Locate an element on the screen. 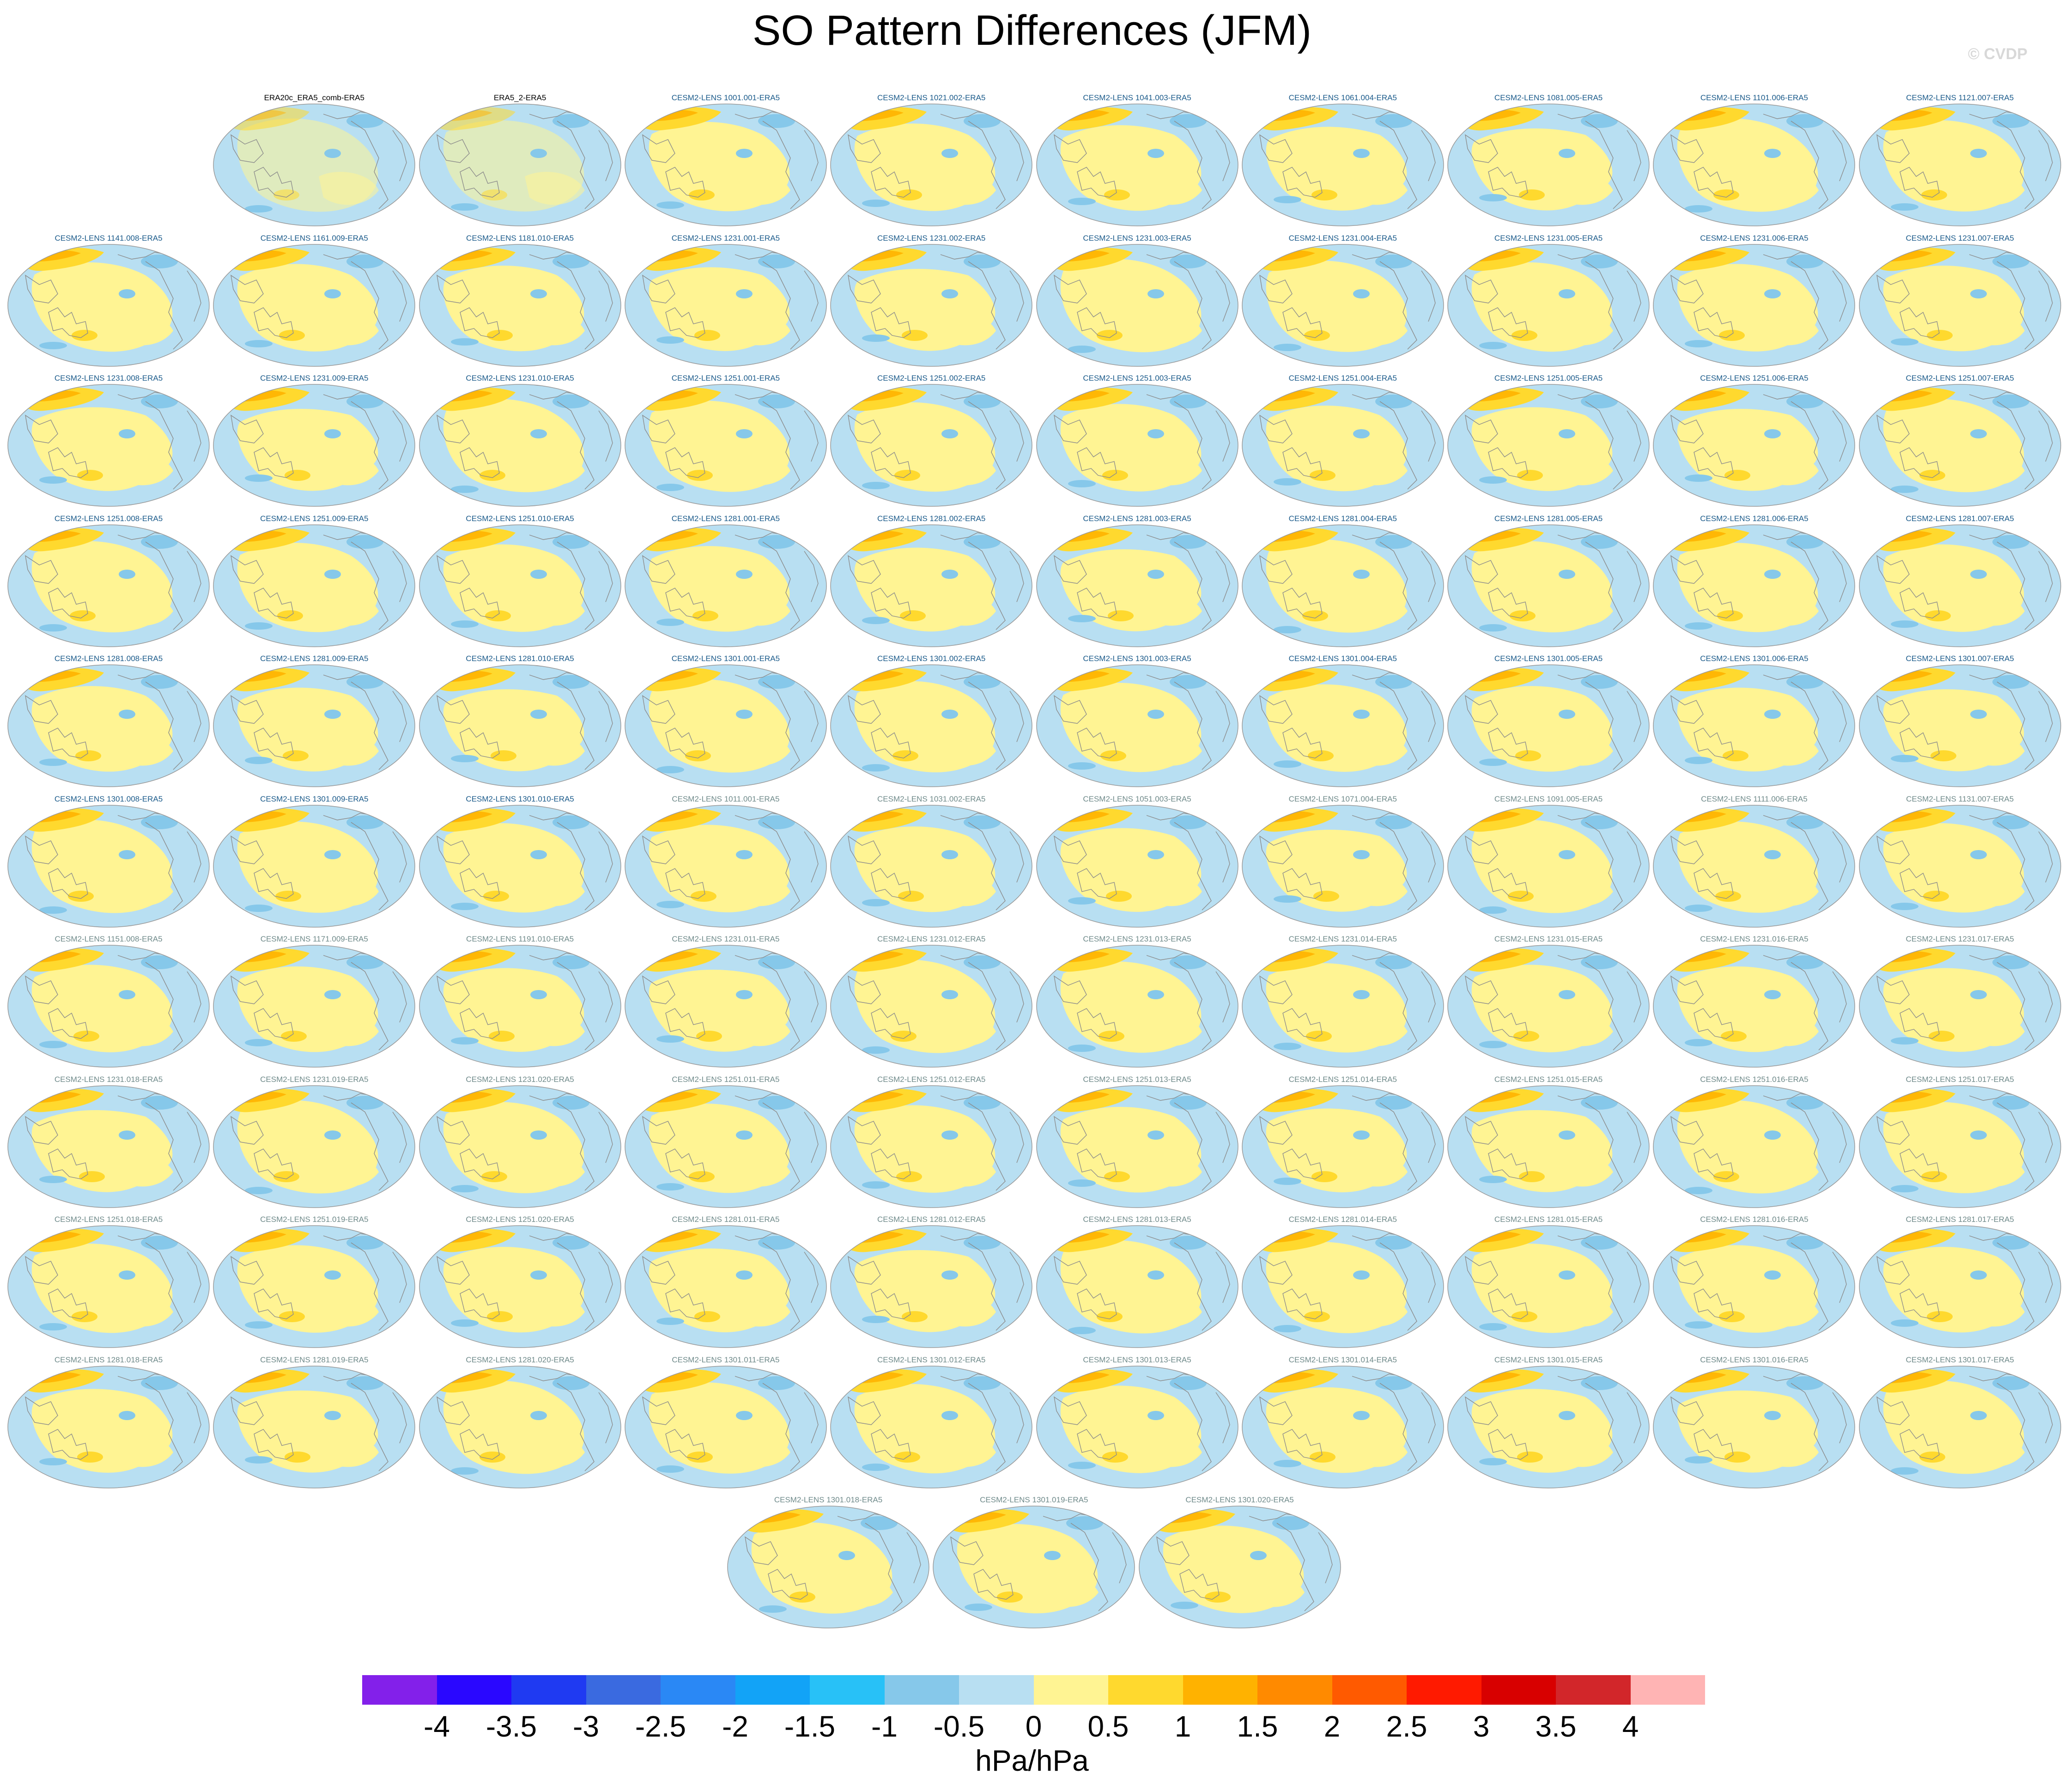  panel-label: CESM2-LENS 1251.001-ERA5 is located at coordinates (725, 378).